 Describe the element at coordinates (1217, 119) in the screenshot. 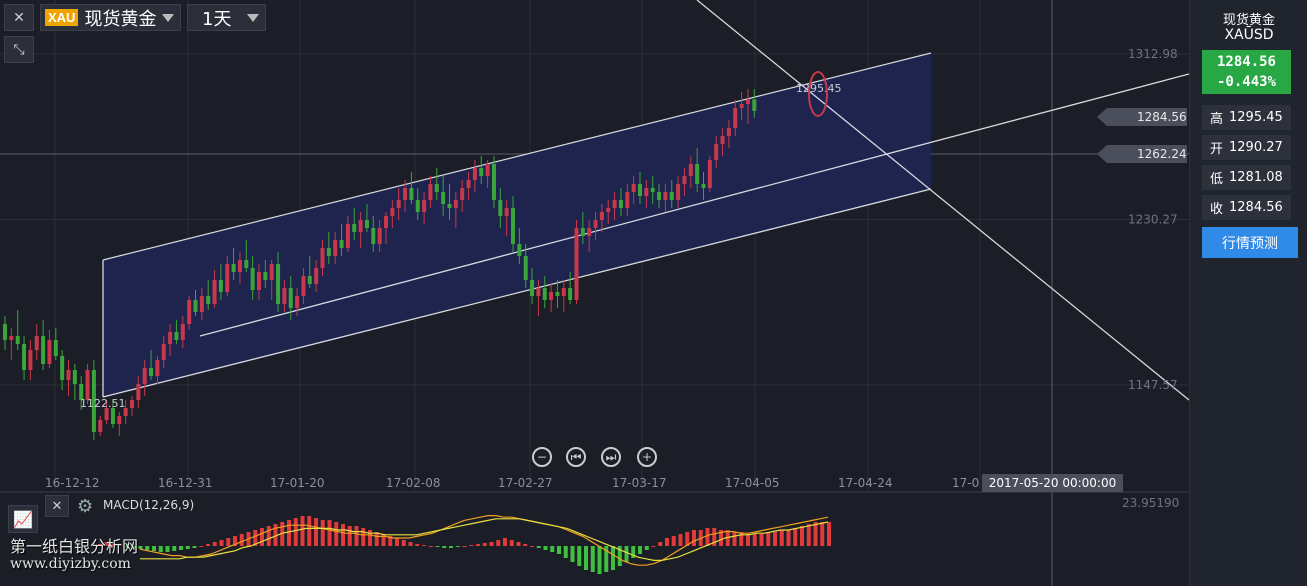

I see `stat-high-label: 高` at that location.